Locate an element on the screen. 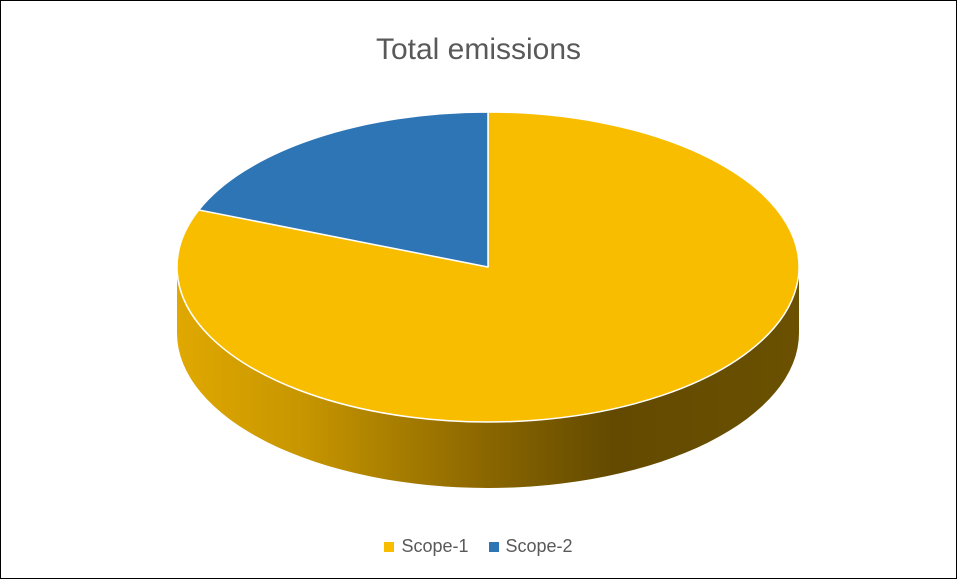 This screenshot has width=957, height=579. legend-item-scope-1: Scope-1 is located at coordinates (426, 546).